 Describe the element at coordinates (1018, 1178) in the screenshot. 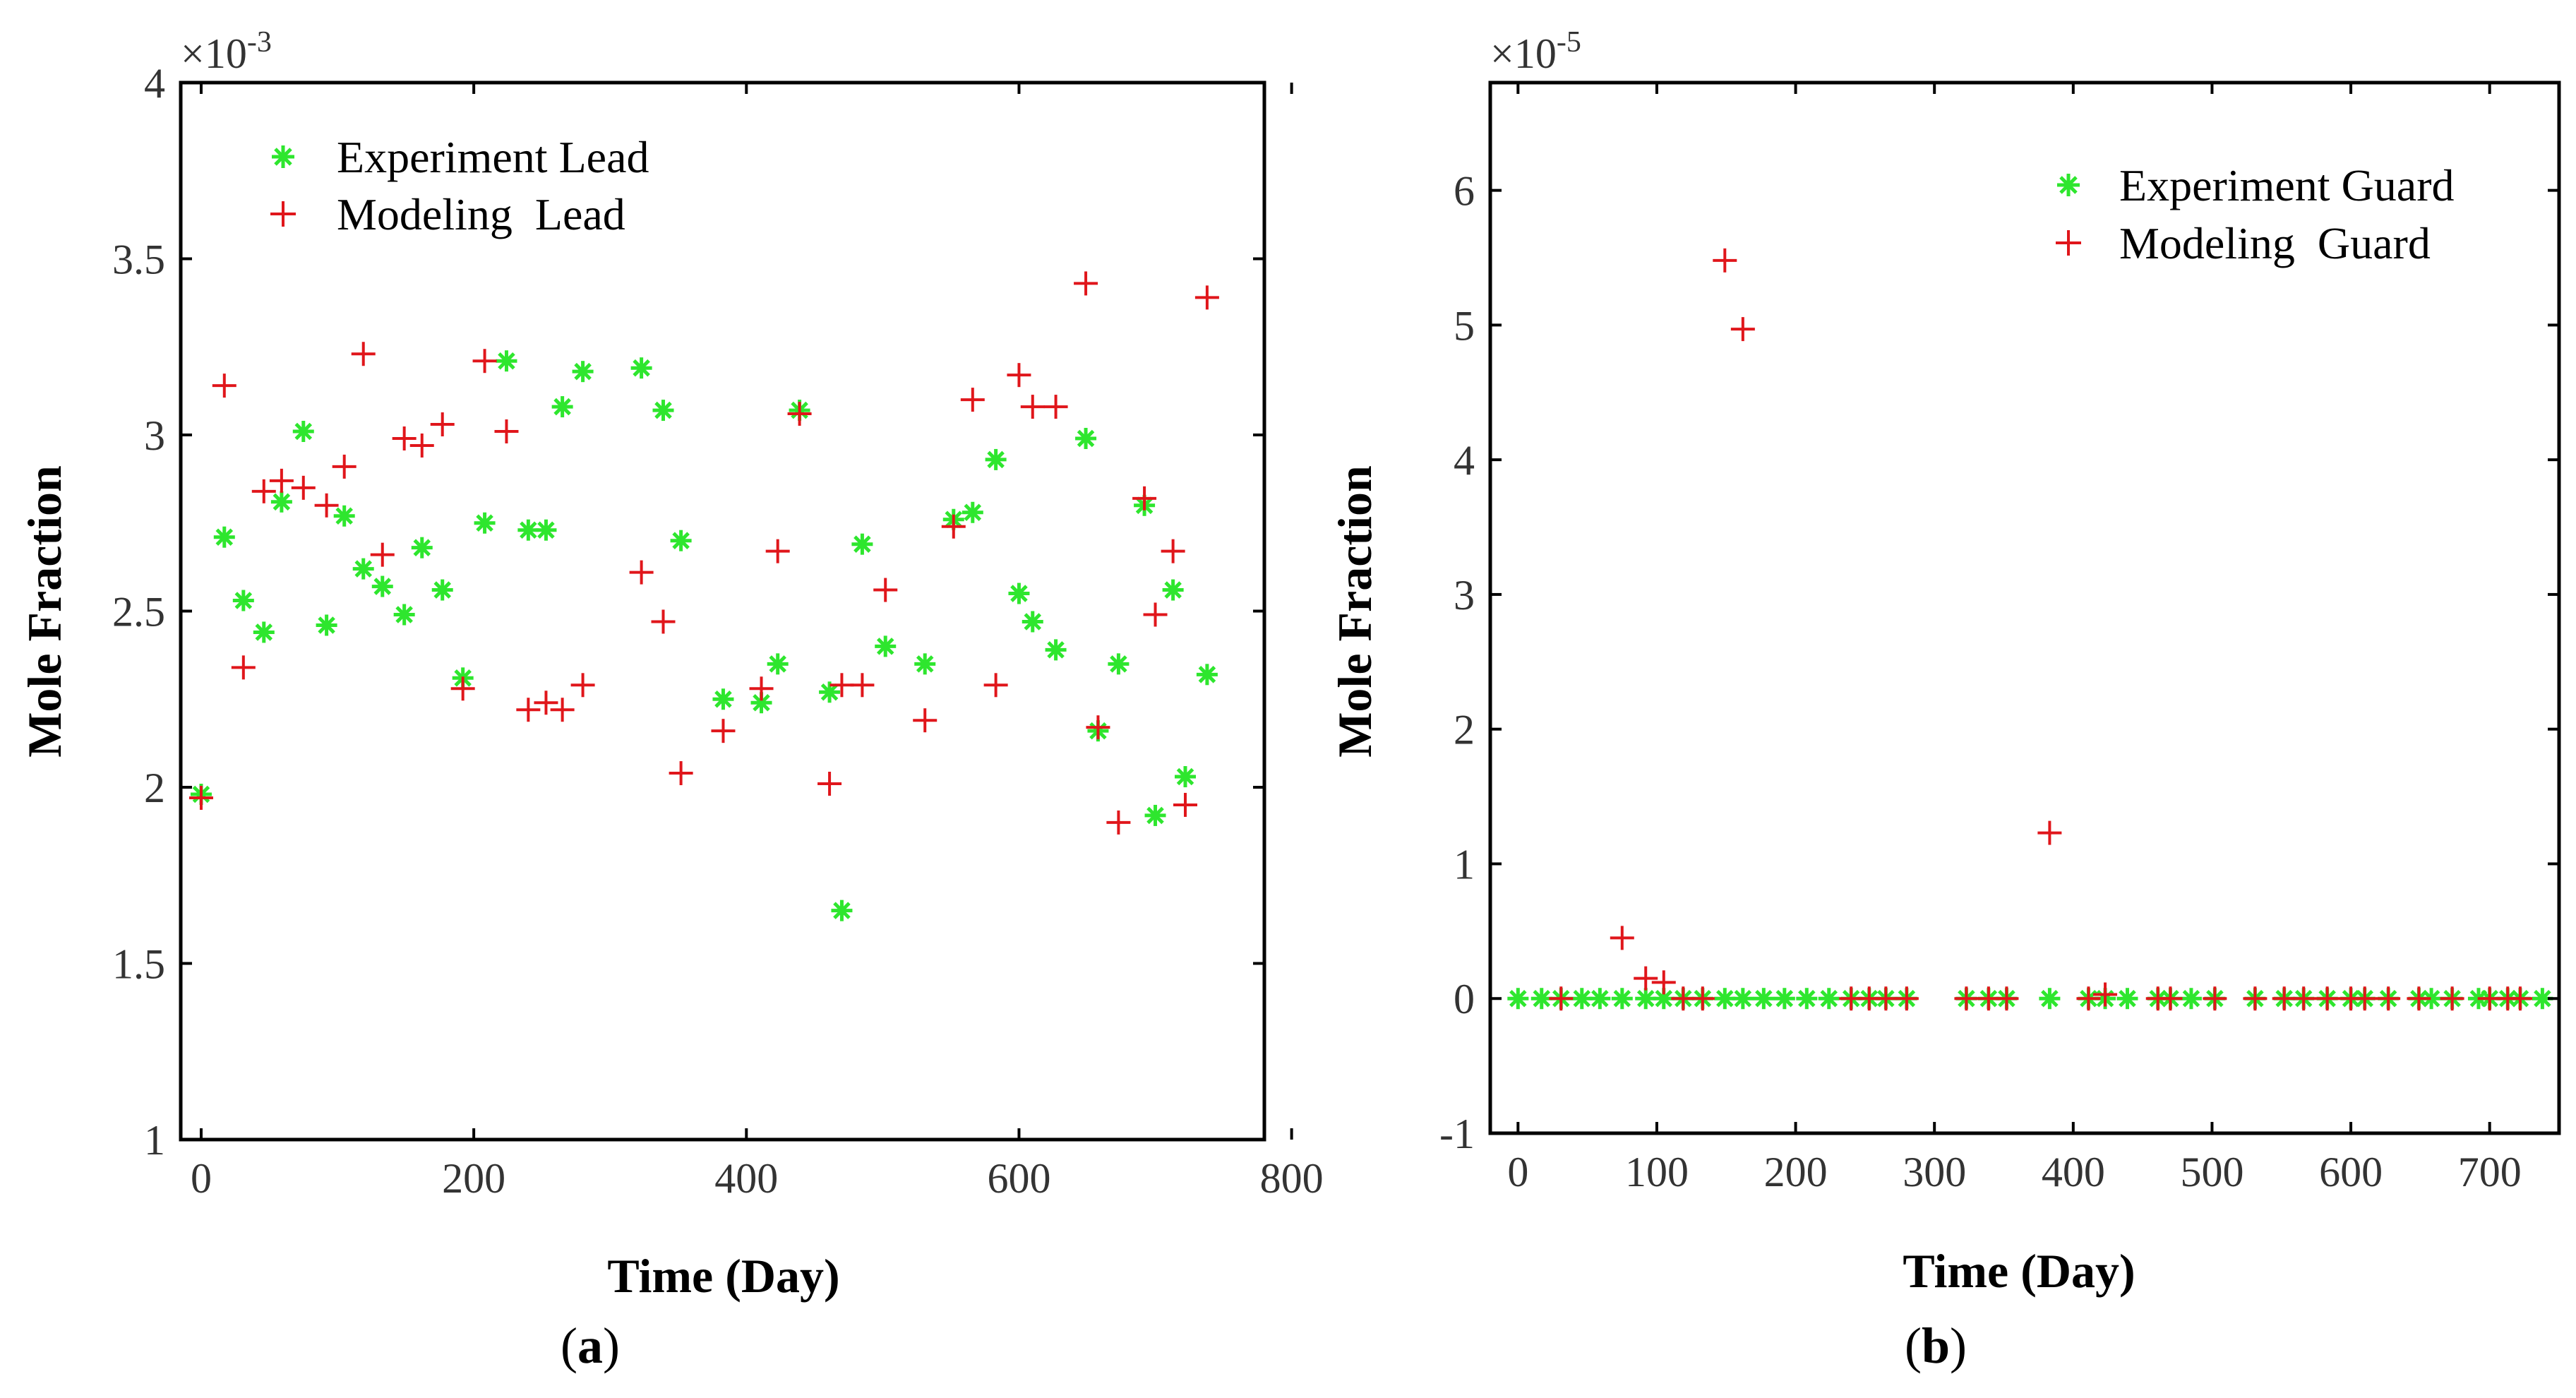

I see `panel-a-x-tick-label: 600` at that location.